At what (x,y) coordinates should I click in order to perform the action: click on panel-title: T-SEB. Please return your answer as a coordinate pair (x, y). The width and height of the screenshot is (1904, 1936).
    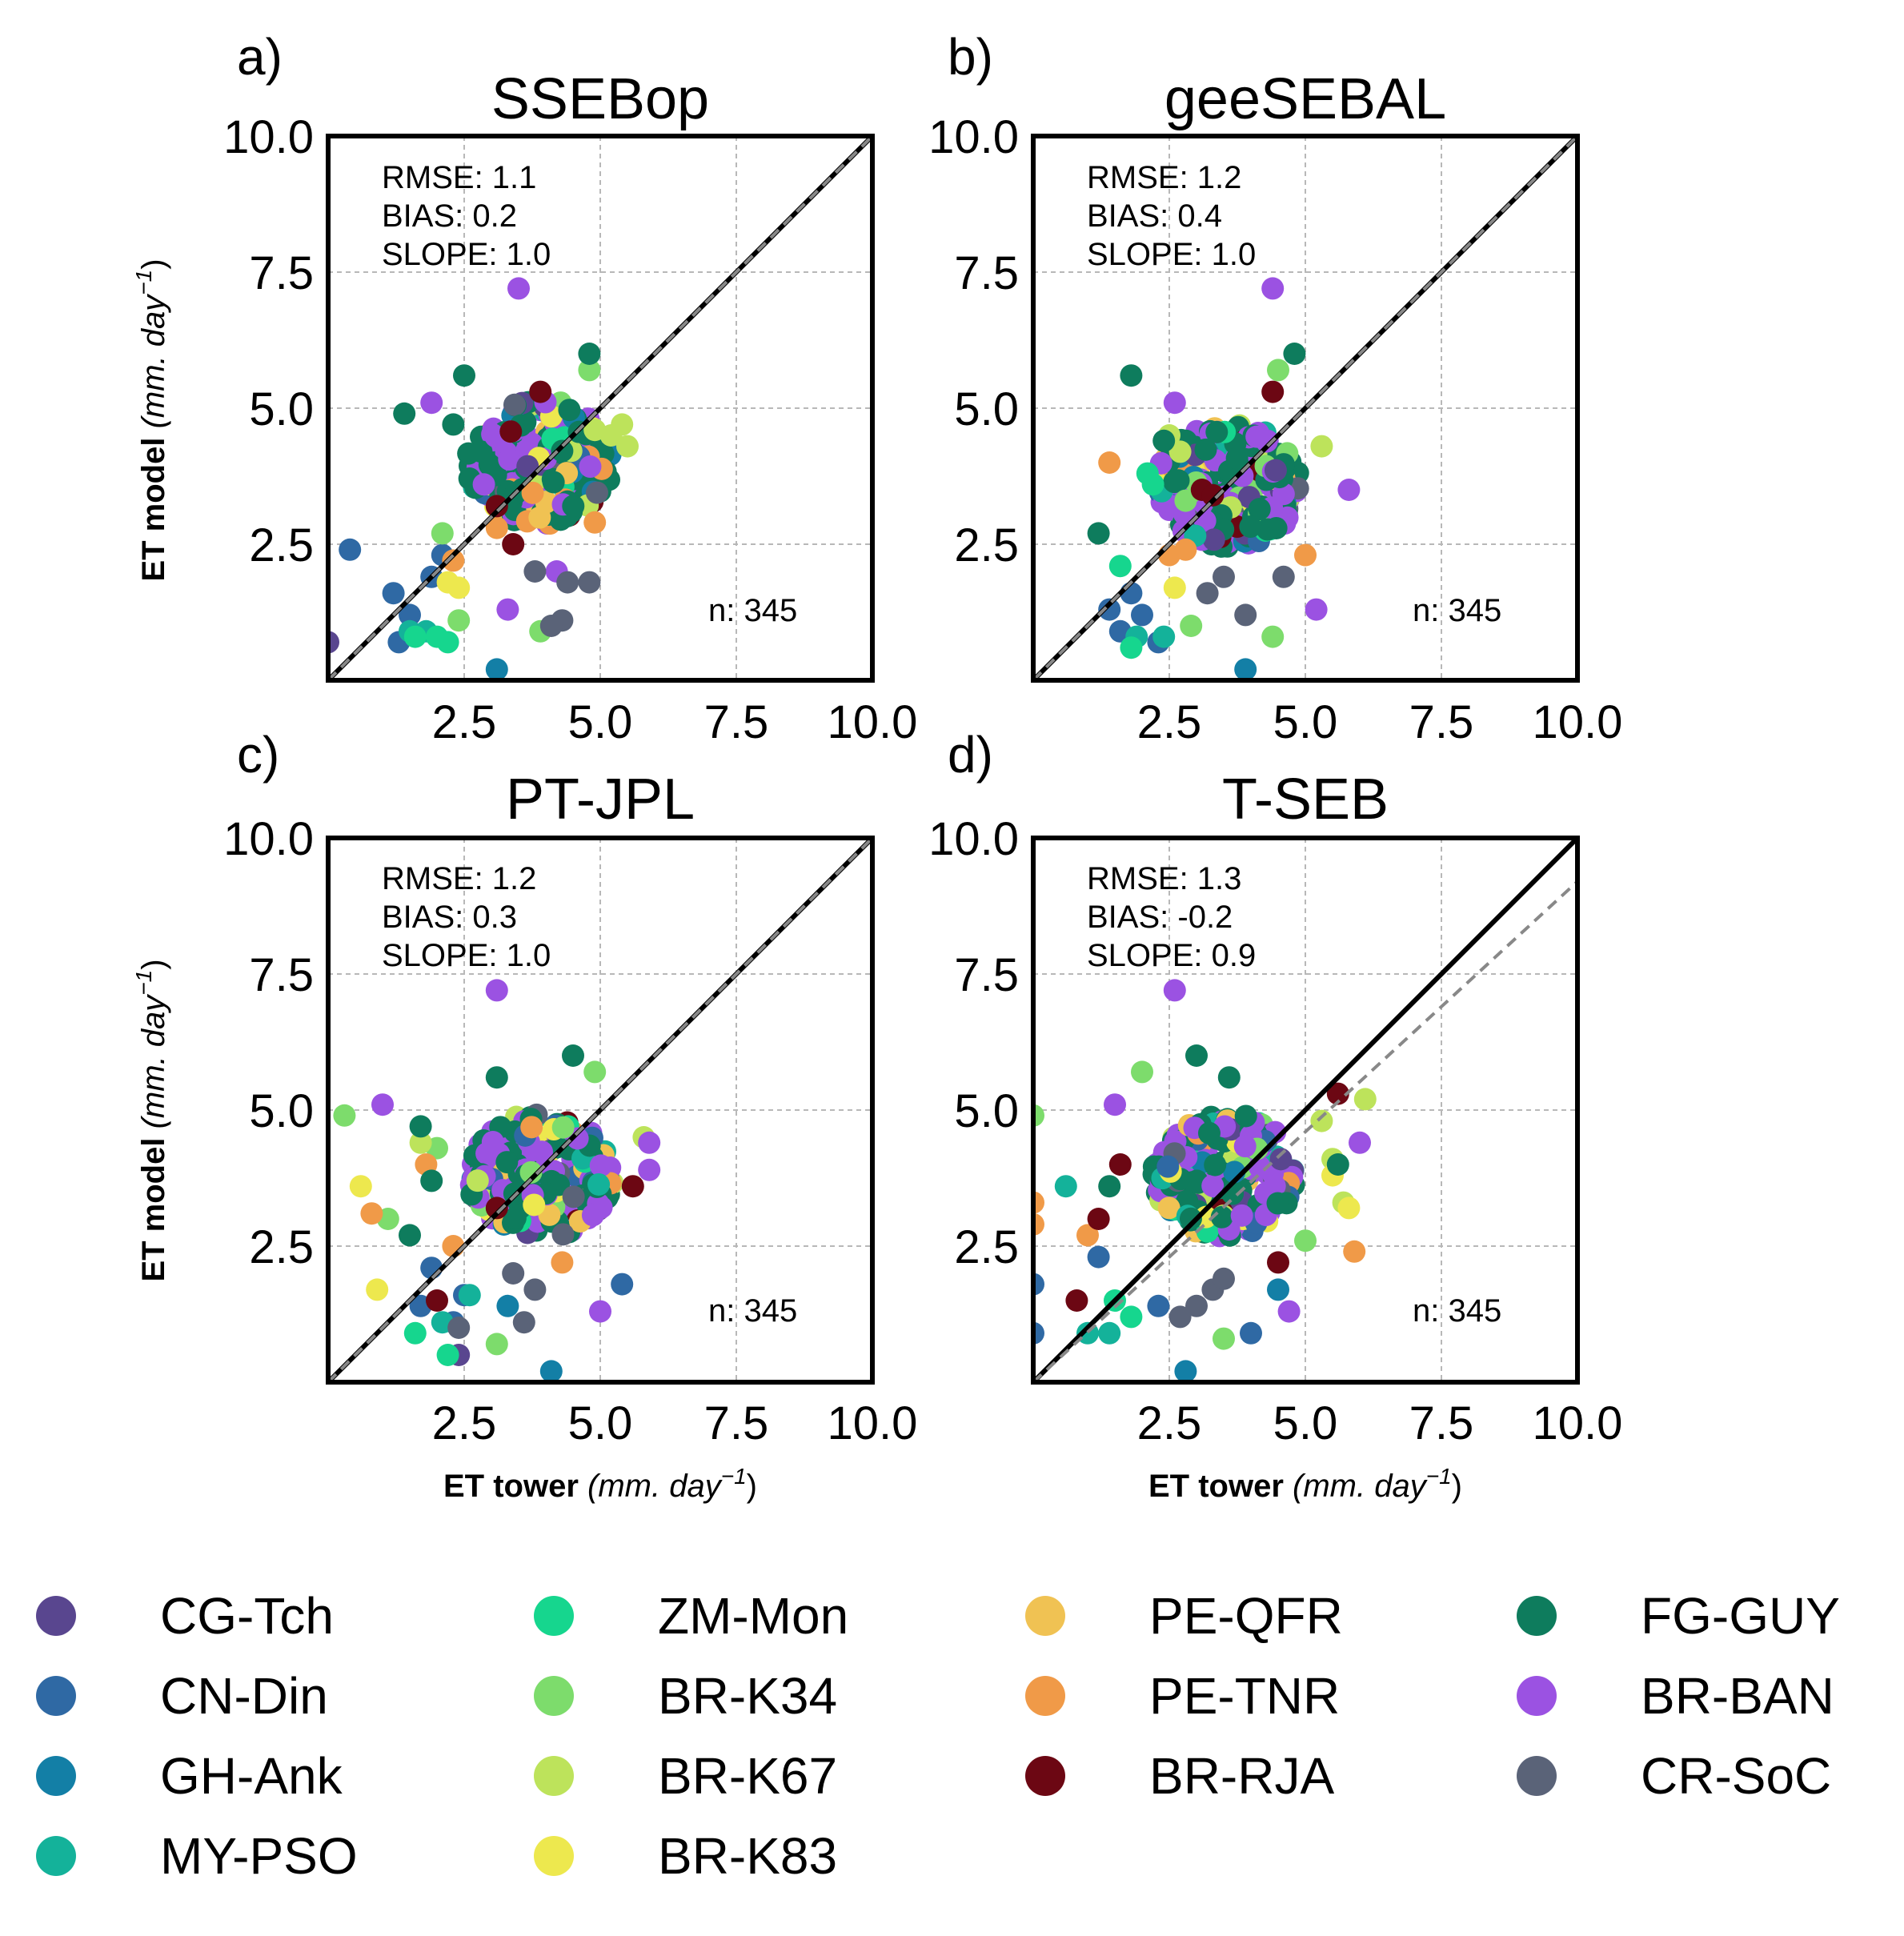
    Looking at the image, I should click on (1305, 800).